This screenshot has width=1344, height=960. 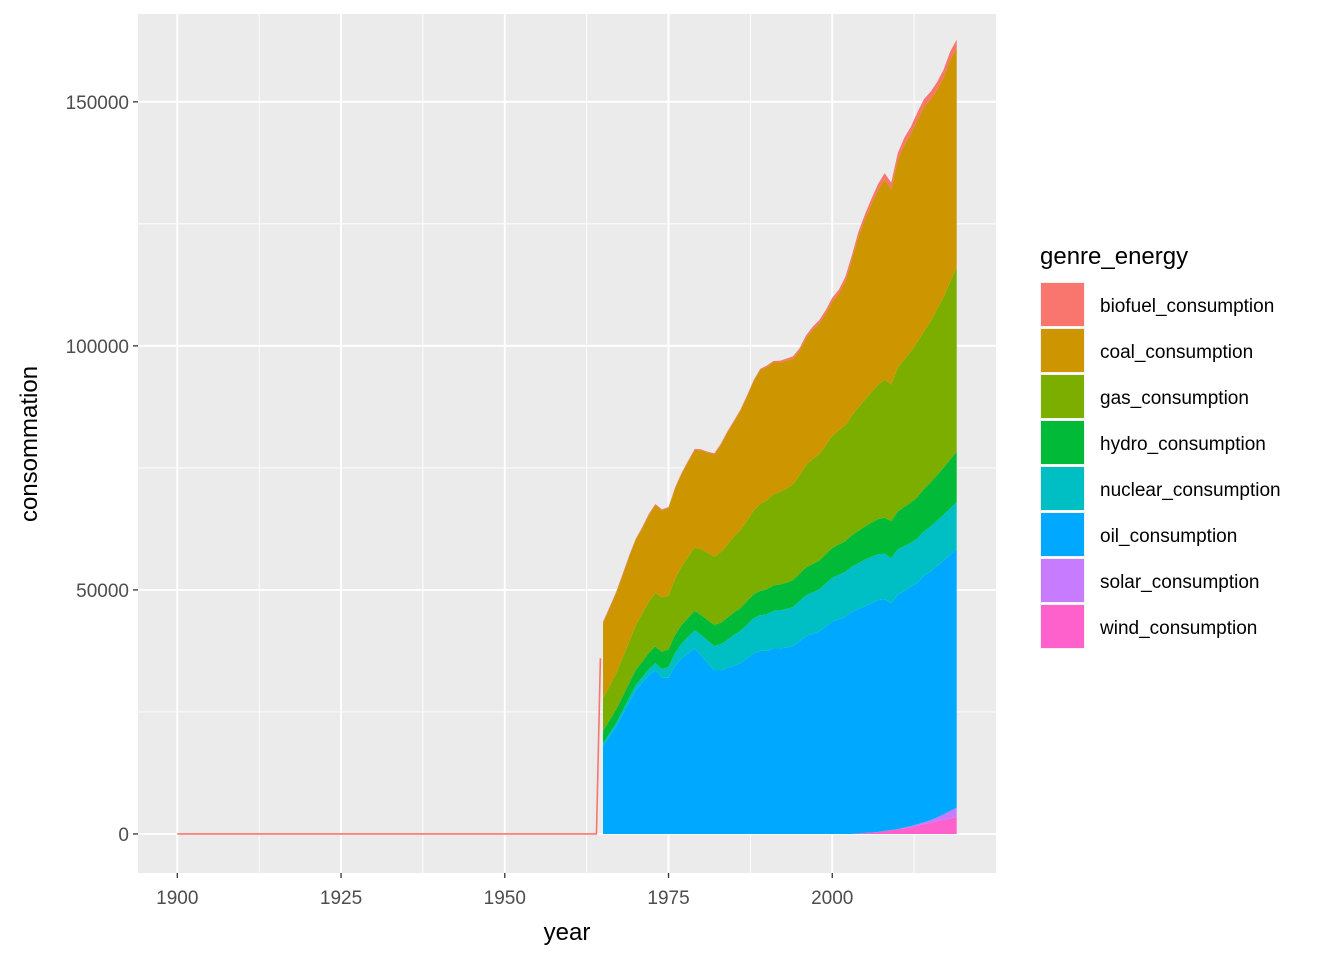 I want to click on x-tick-label: 2000, so click(x=832, y=898).